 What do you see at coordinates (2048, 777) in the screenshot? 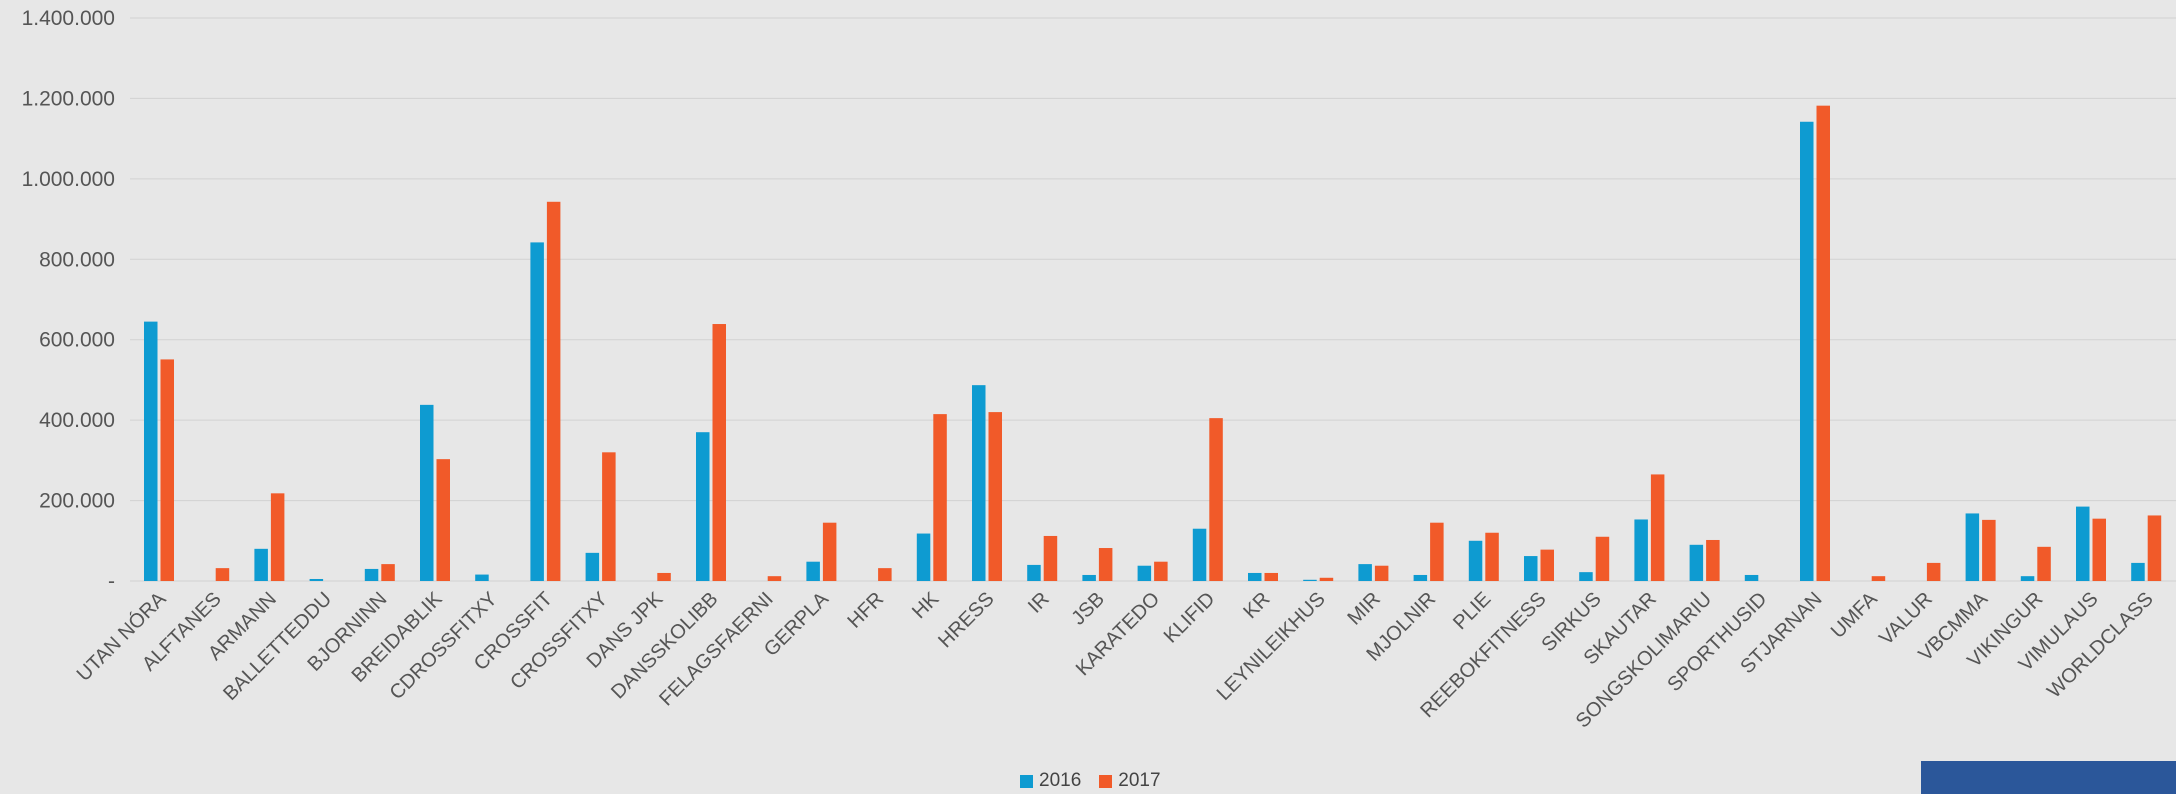
I see `corner-box` at bounding box center [2048, 777].